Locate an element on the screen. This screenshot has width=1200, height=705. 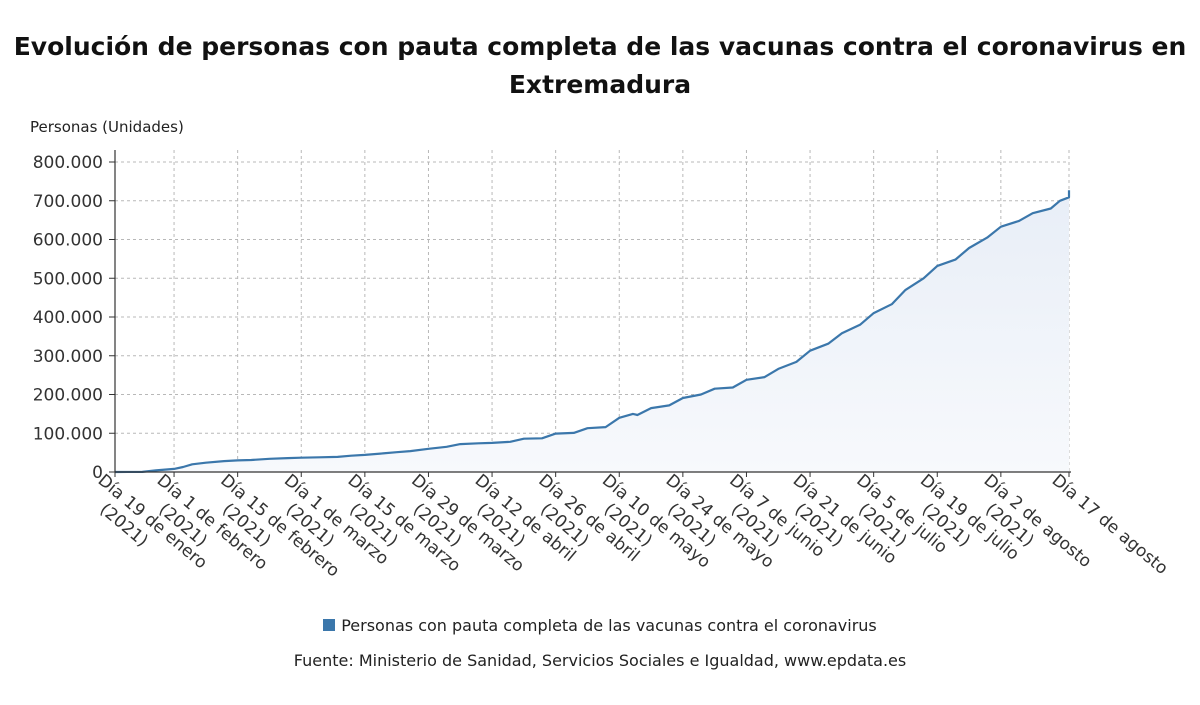
y-tick-label: 300.000 is located at coordinates (68, 357).